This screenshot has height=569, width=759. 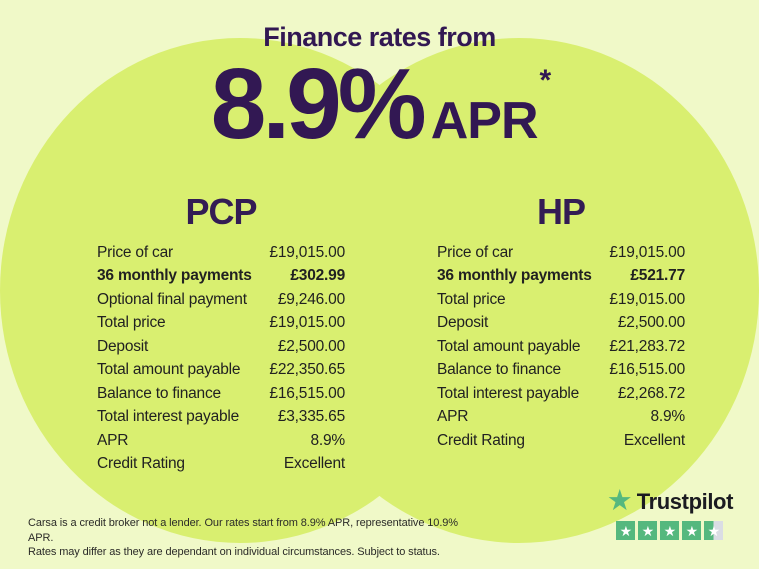 I want to click on page-title: Finance rates from, so click(x=379, y=37).